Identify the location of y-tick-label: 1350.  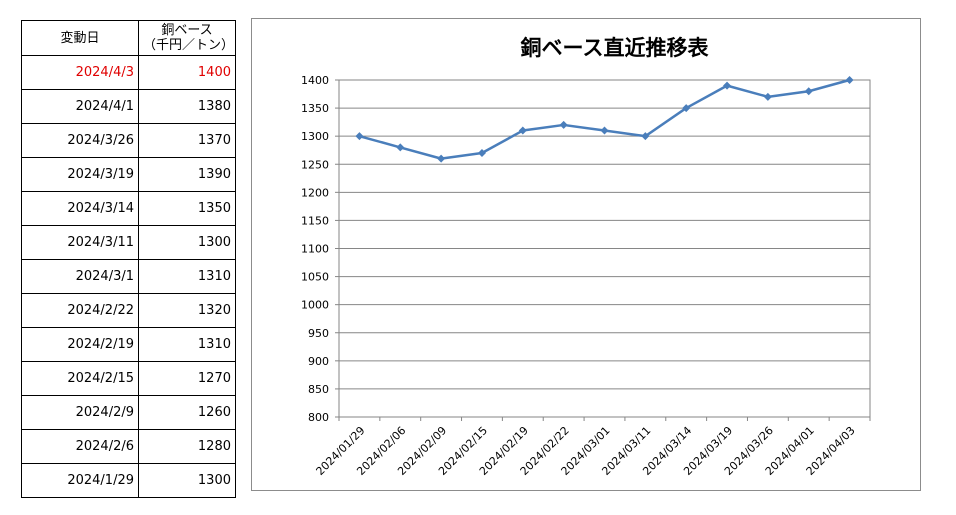
(315, 108).